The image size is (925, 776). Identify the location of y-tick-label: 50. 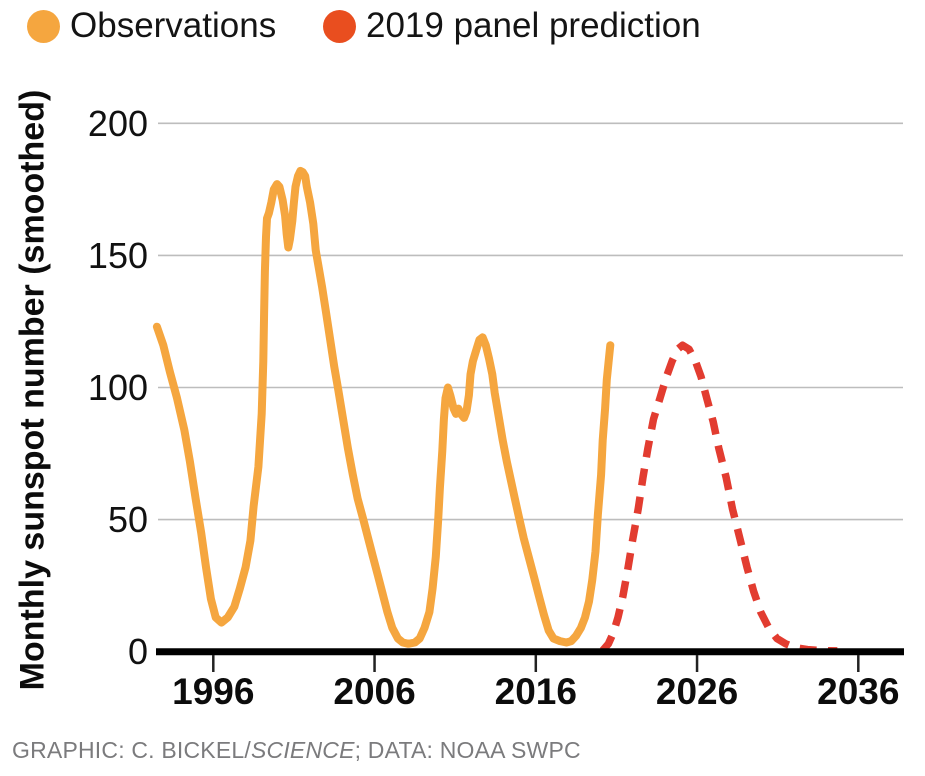
(128, 519).